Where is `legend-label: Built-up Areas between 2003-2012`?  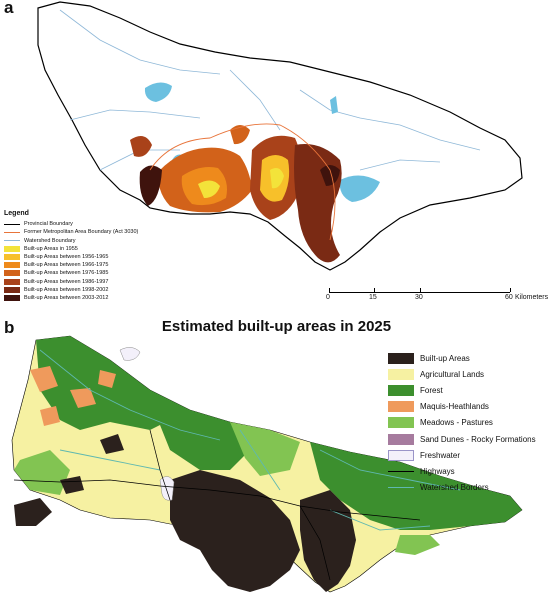
legend-label: Built-up Areas between 2003-2012 is located at coordinates (66, 297).